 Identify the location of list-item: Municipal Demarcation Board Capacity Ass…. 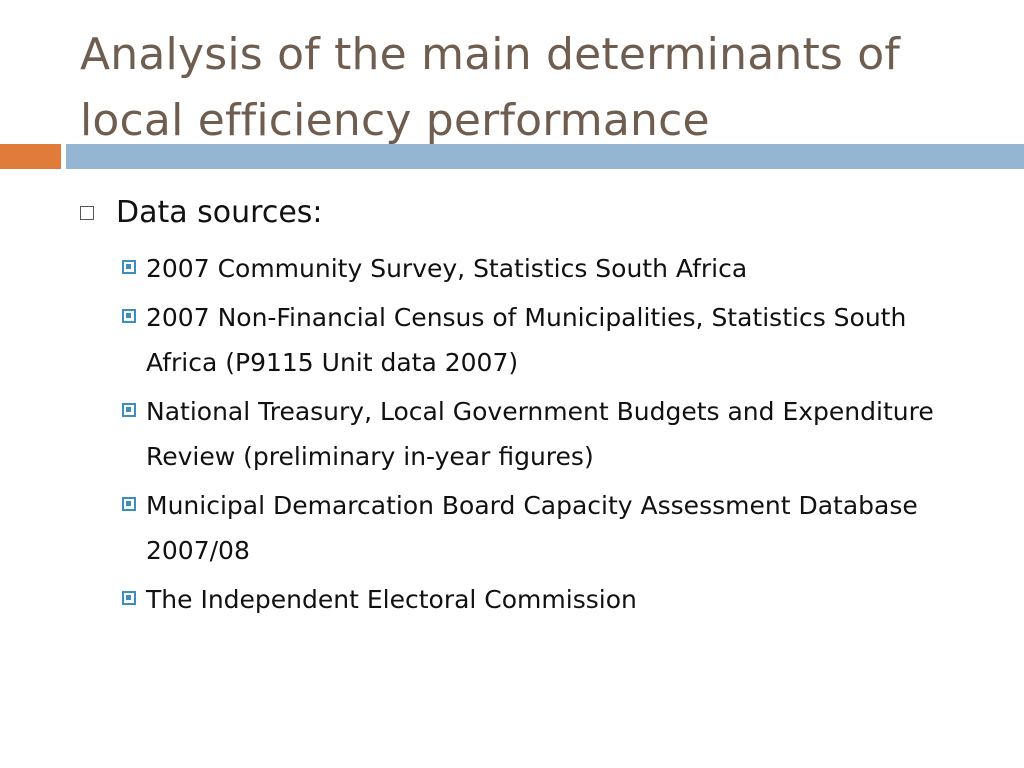
(551, 528).